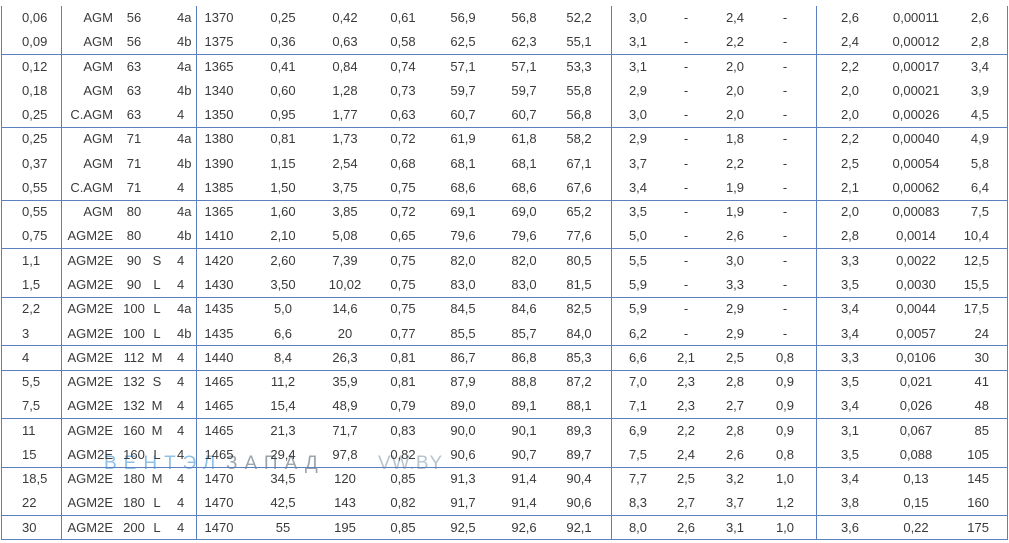 The height and width of the screenshot is (543, 1009). Describe the element at coordinates (850, 260) in the screenshot. I see `table-cell: 3,3` at that location.